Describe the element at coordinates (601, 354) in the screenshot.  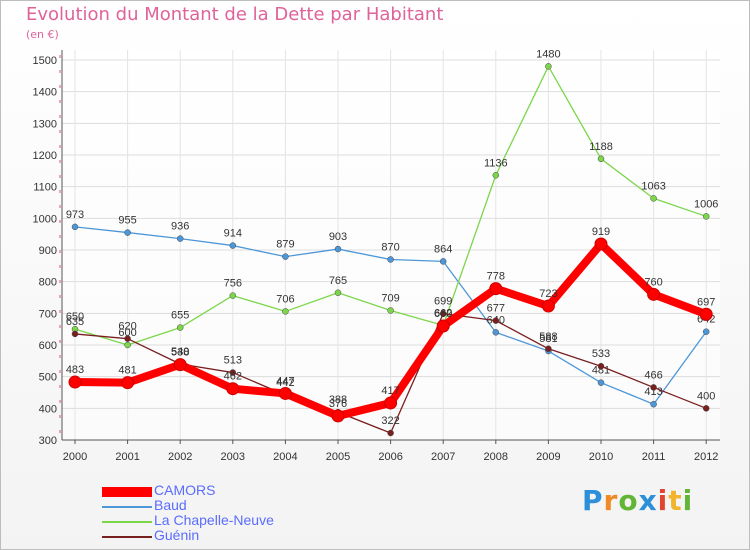
I see `data-label: 533` at that location.